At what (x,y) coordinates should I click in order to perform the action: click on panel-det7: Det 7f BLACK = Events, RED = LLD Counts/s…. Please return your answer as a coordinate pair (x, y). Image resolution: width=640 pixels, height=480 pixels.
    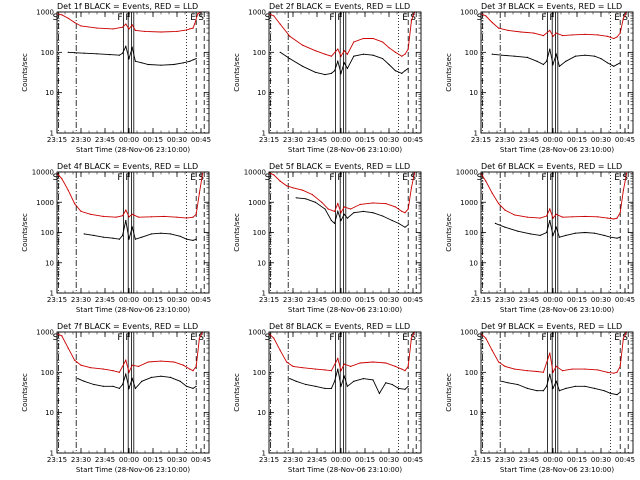
    Looking at the image, I should click on (116, 398).